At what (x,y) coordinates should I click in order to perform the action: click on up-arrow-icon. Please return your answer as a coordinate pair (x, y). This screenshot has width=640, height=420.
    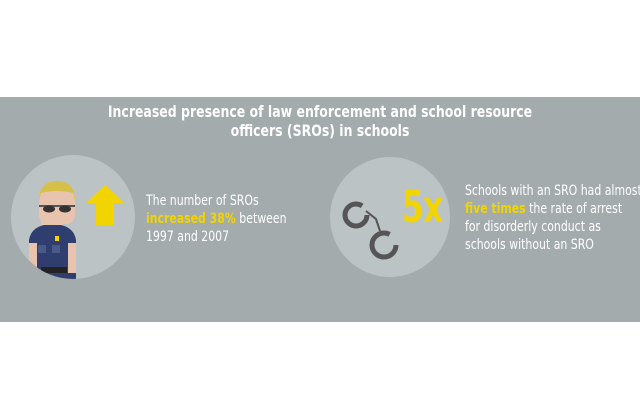
    Looking at the image, I should click on (105, 205).